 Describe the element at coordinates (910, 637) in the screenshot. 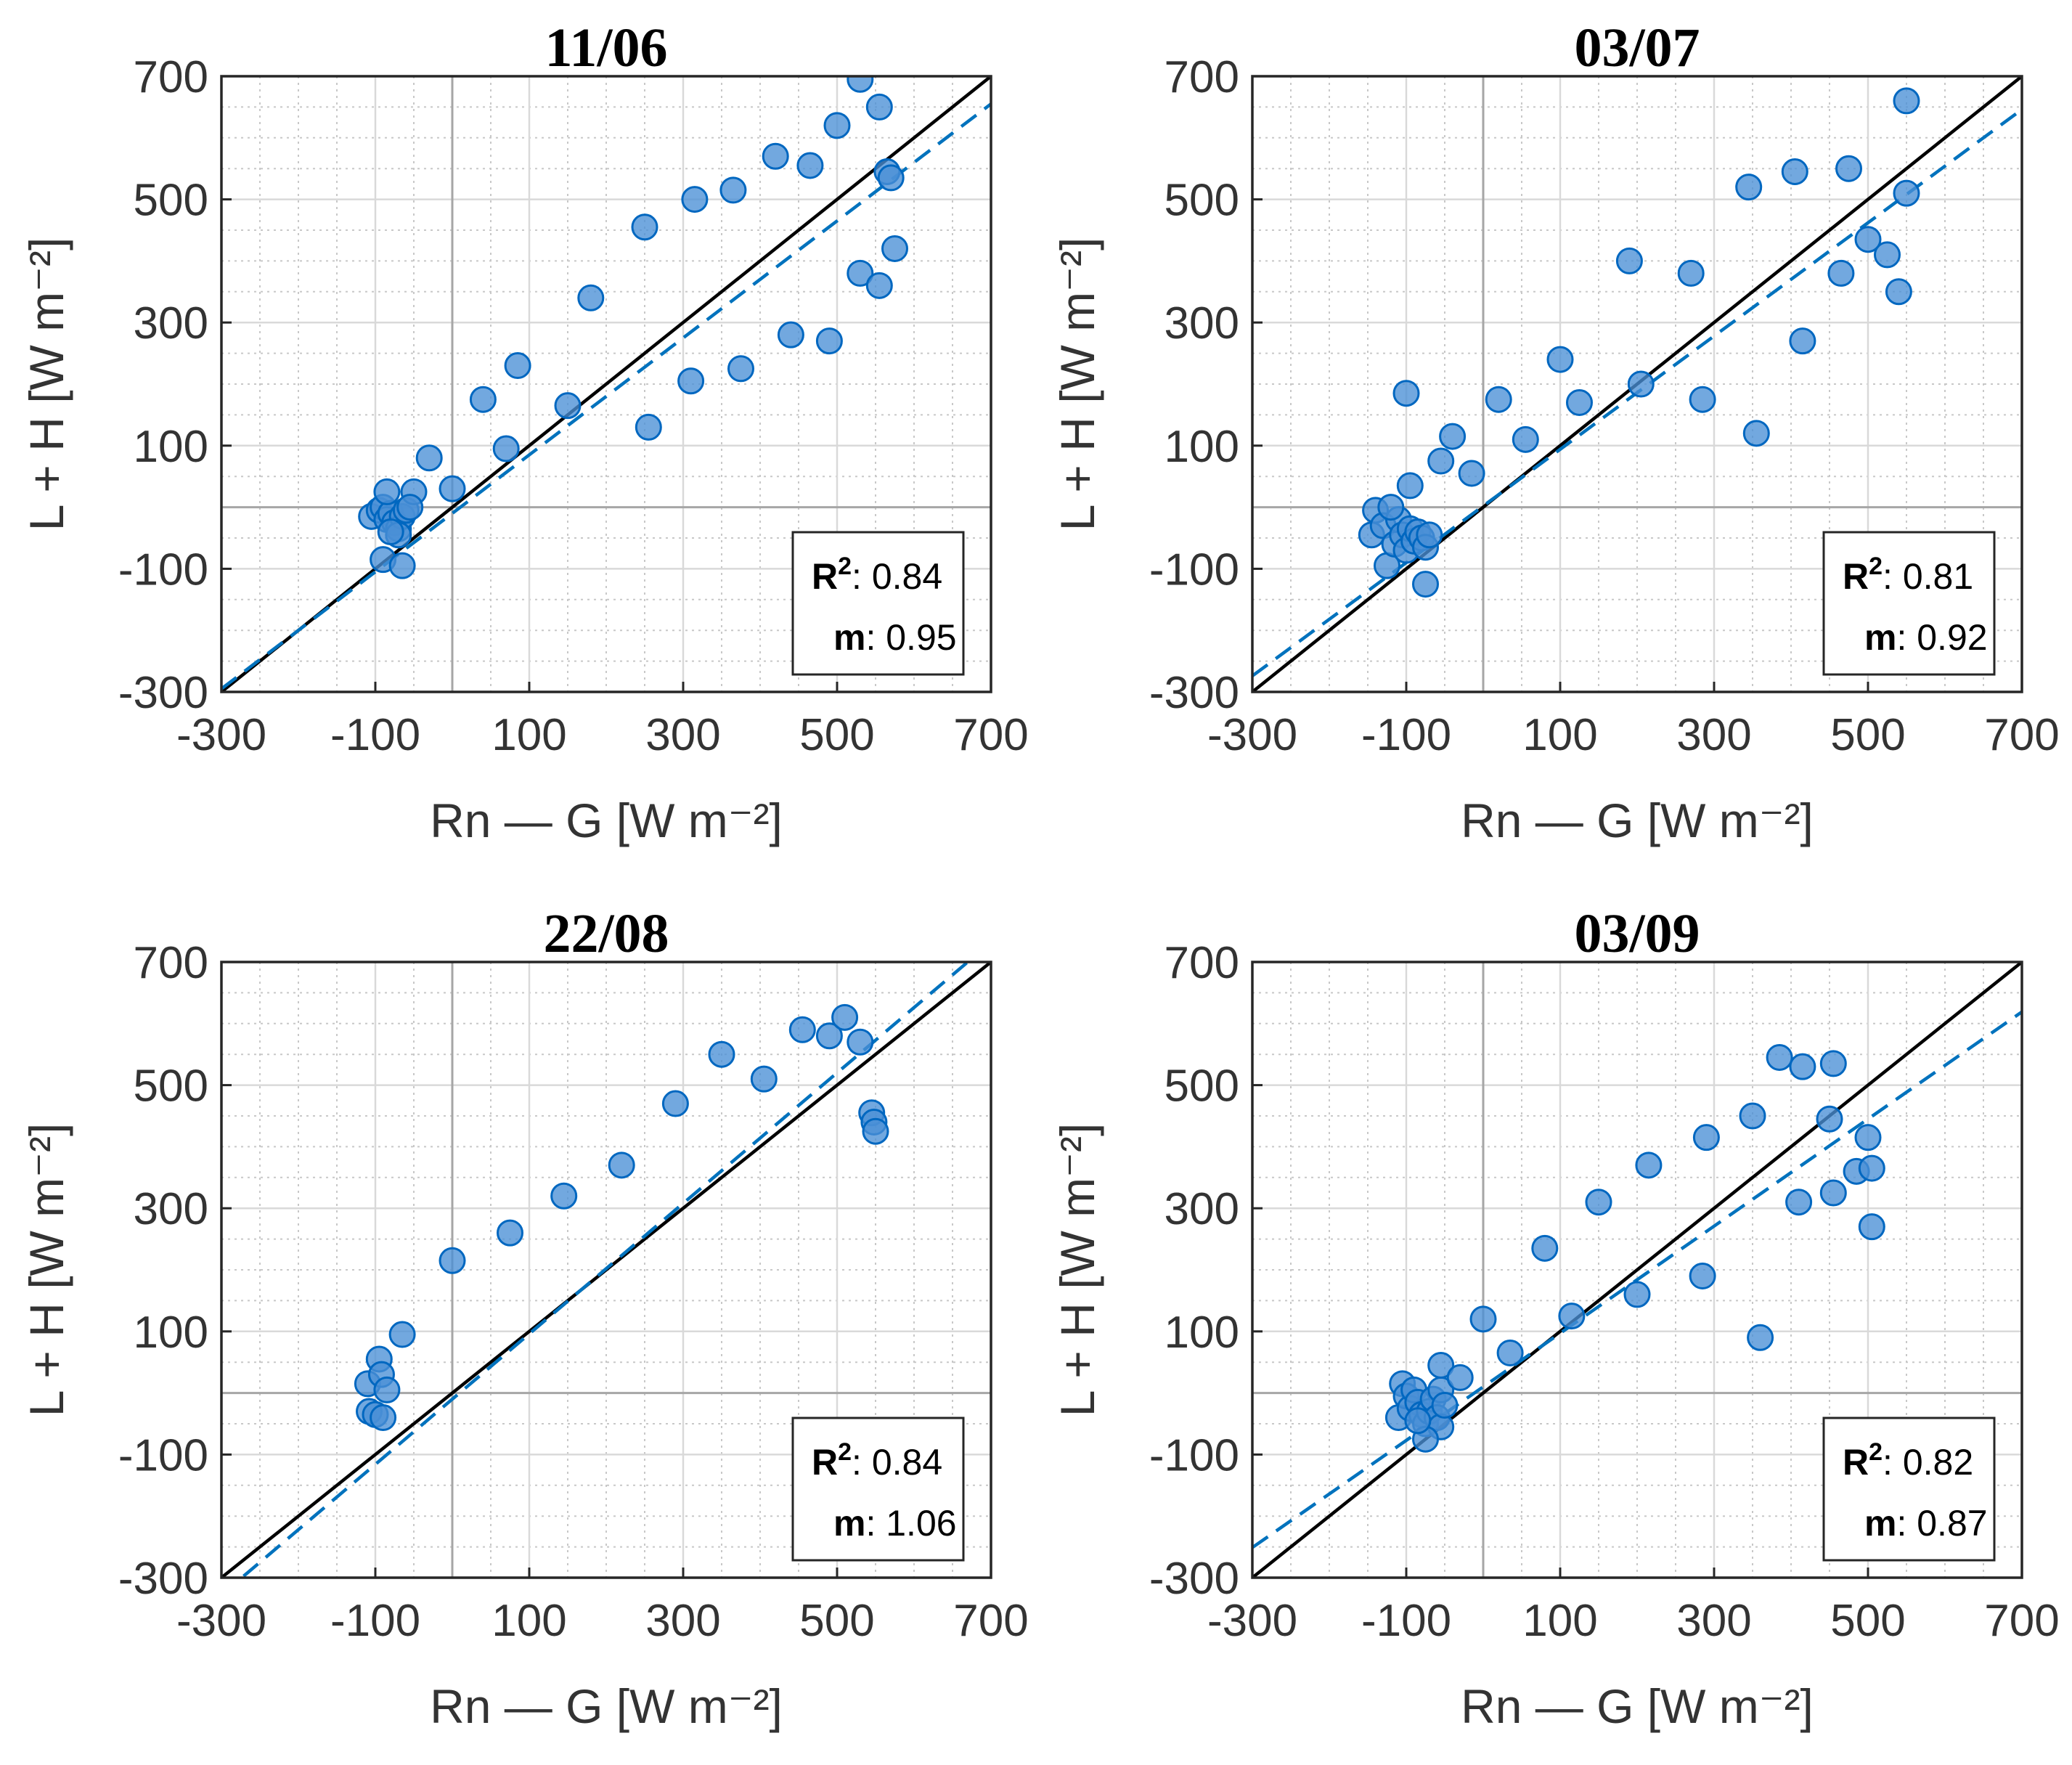

I see `slope-value: : 0.95` at that location.